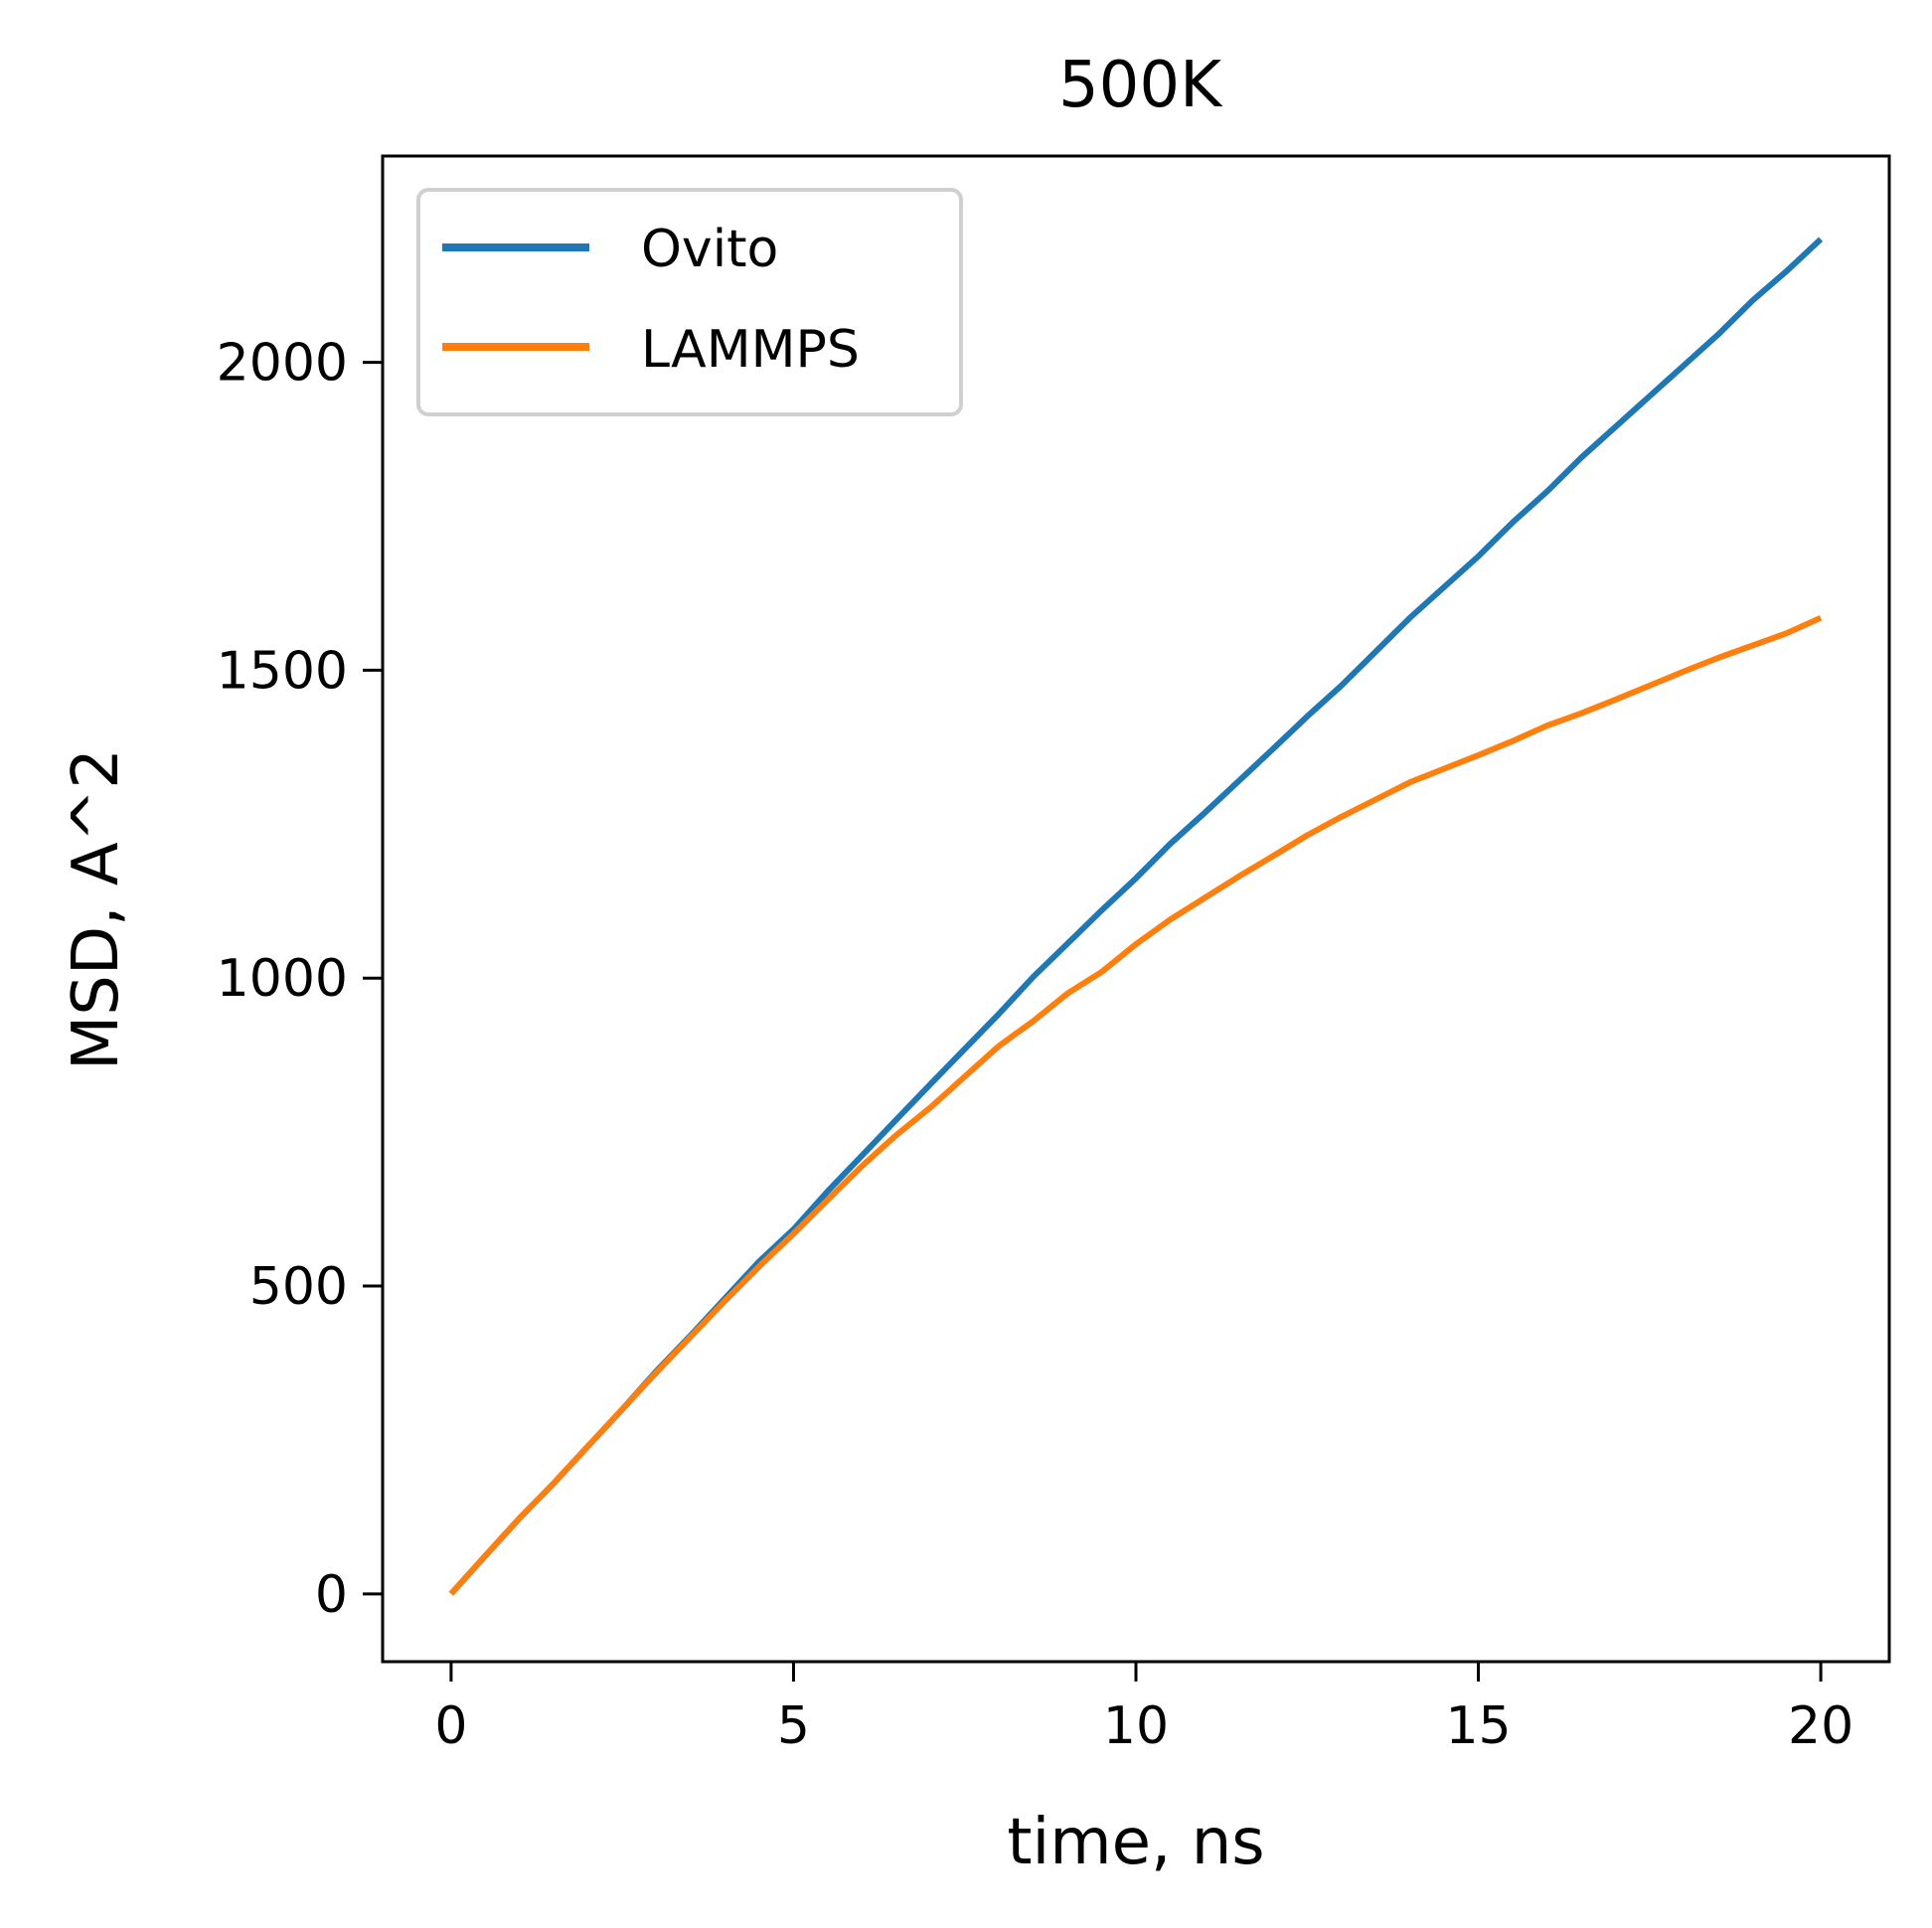  What do you see at coordinates (793, 1726) in the screenshot?
I see `x-tick-label: 5` at bounding box center [793, 1726].